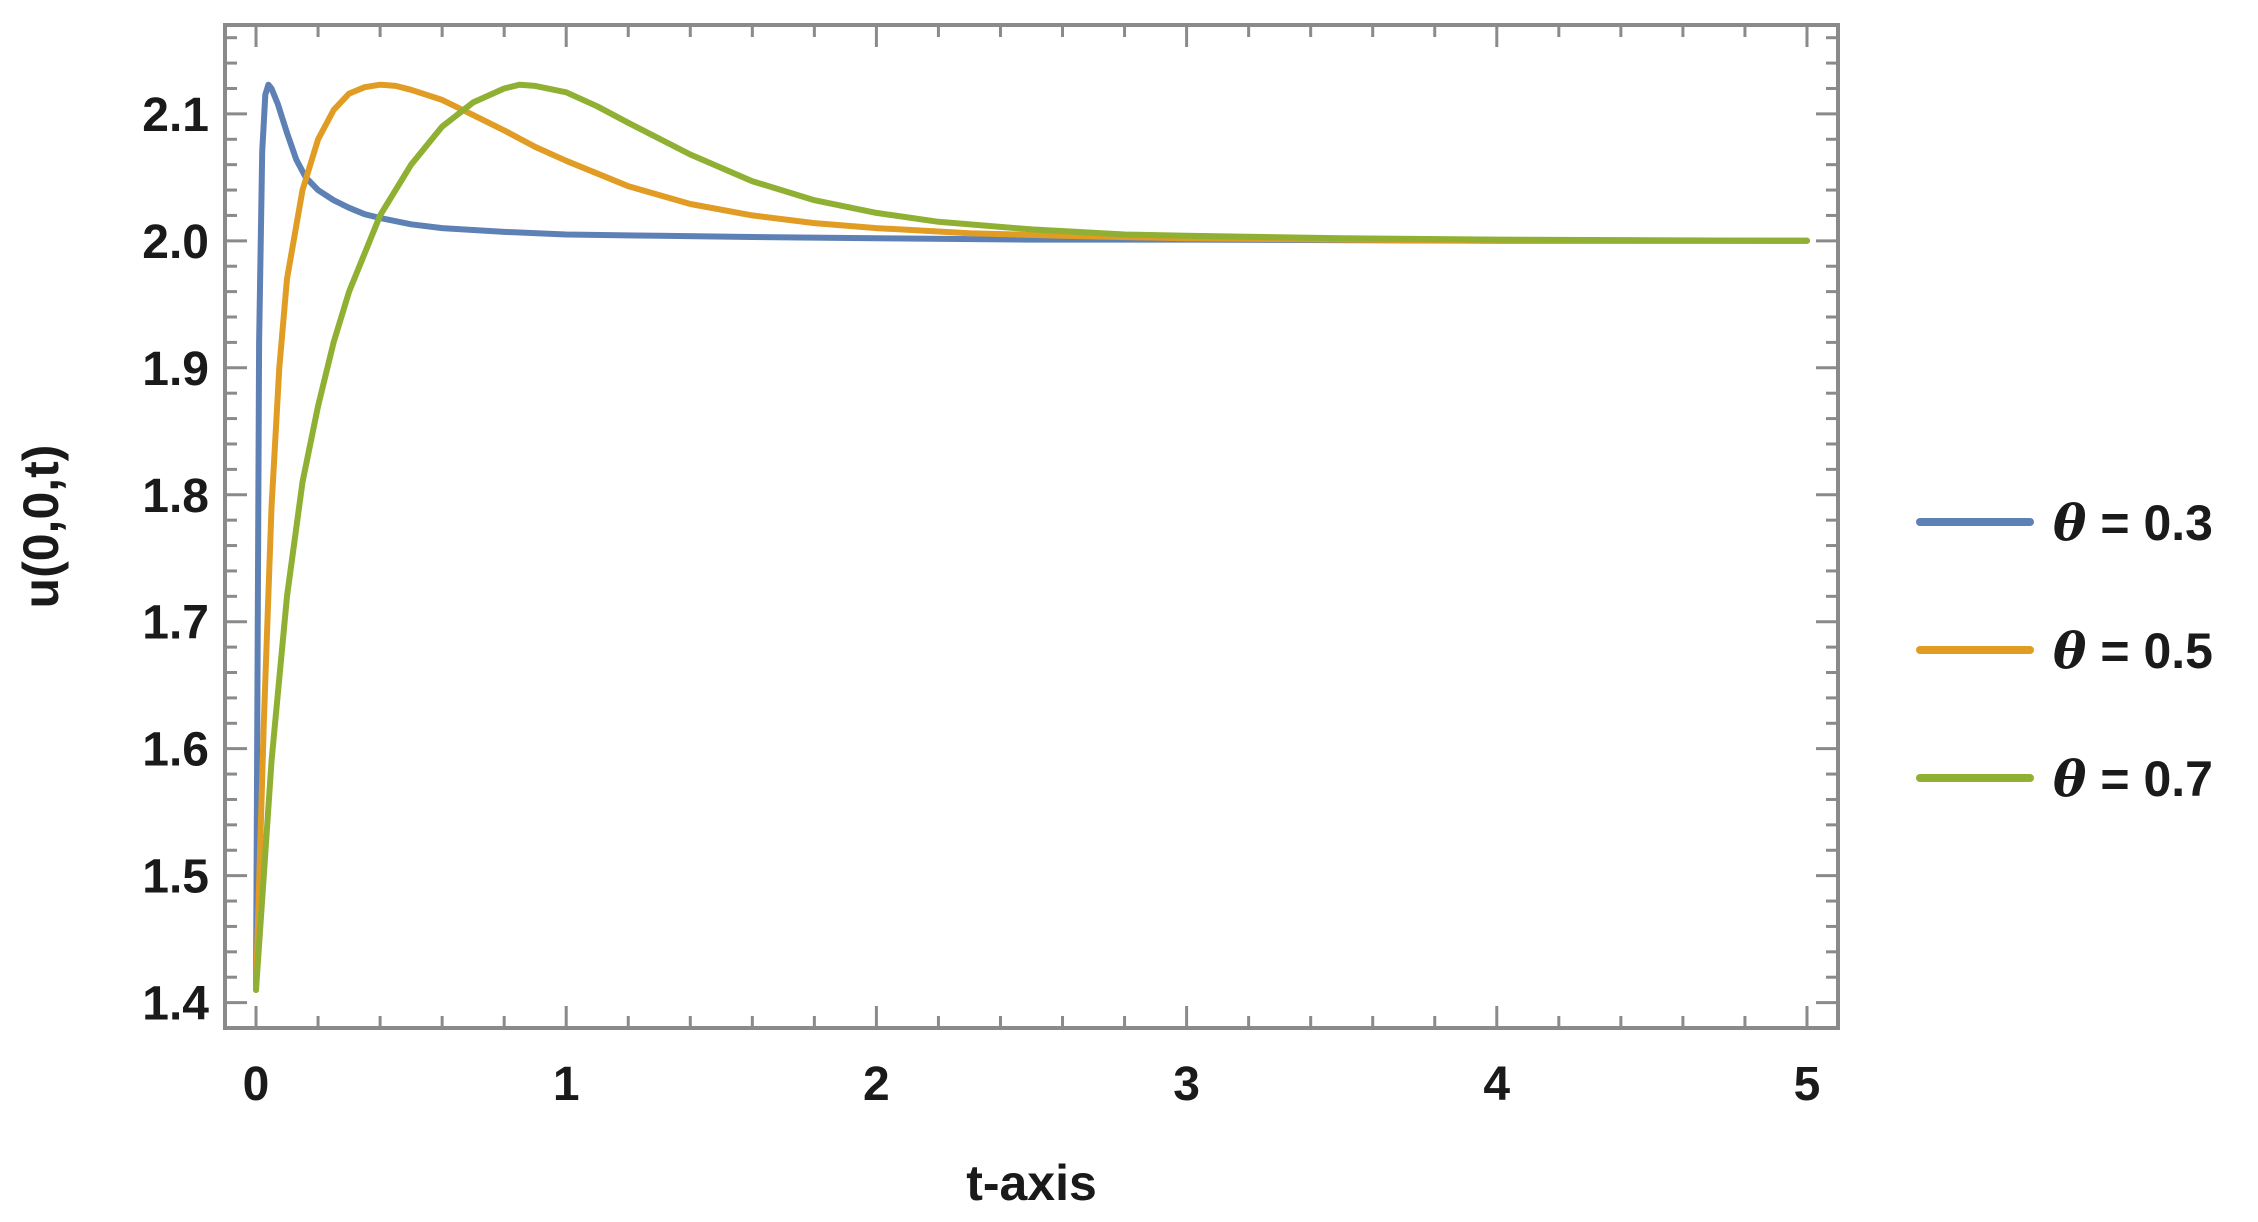 This screenshot has height=1222, width=2258. Describe the element at coordinates (876, 1084) in the screenshot. I see `x-tick-label: 2` at that location.